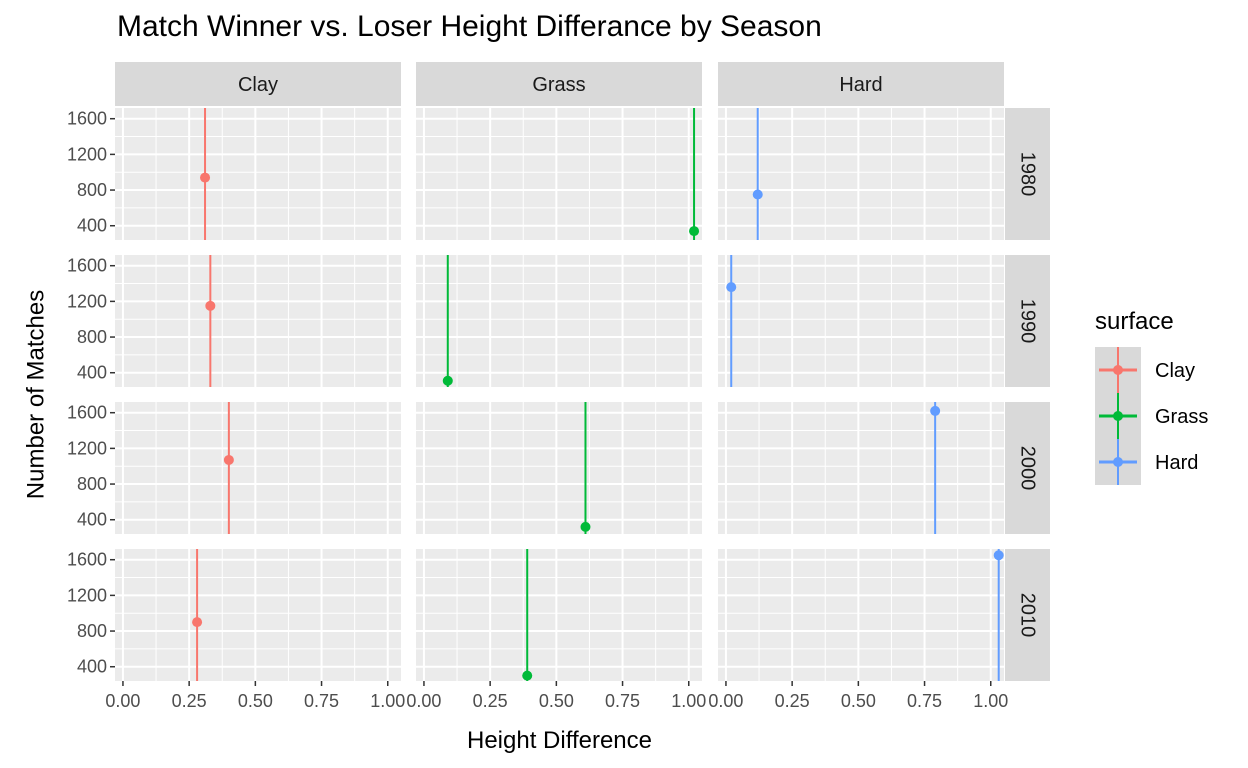 This screenshot has height=768, width=1248. What do you see at coordinates (197, 622) in the screenshot?
I see `point-clay-2010` at bounding box center [197, 622].